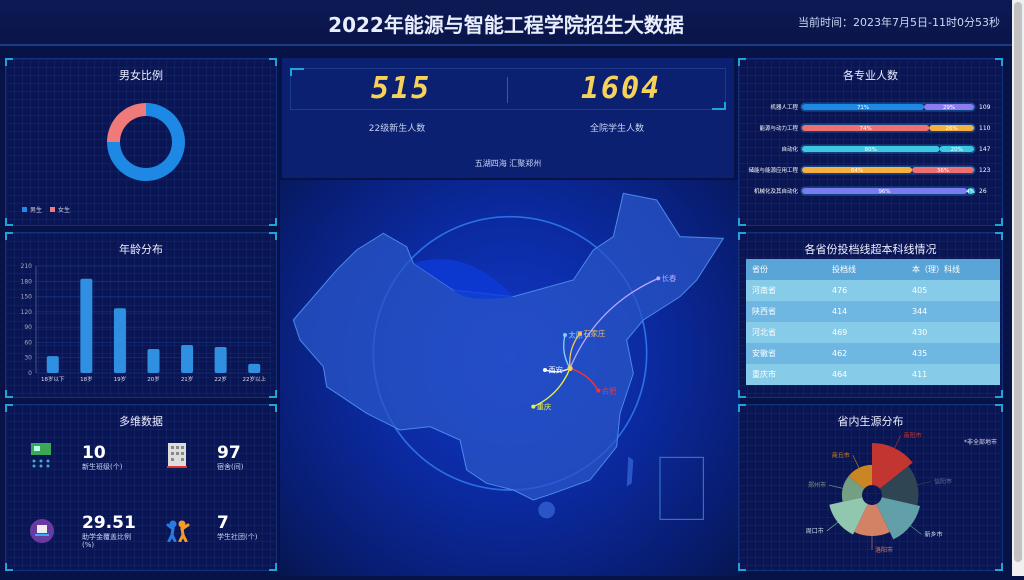 This screenshot has height=580, width=1024. I want to click on note: *非全部地市, so click(981, 442).